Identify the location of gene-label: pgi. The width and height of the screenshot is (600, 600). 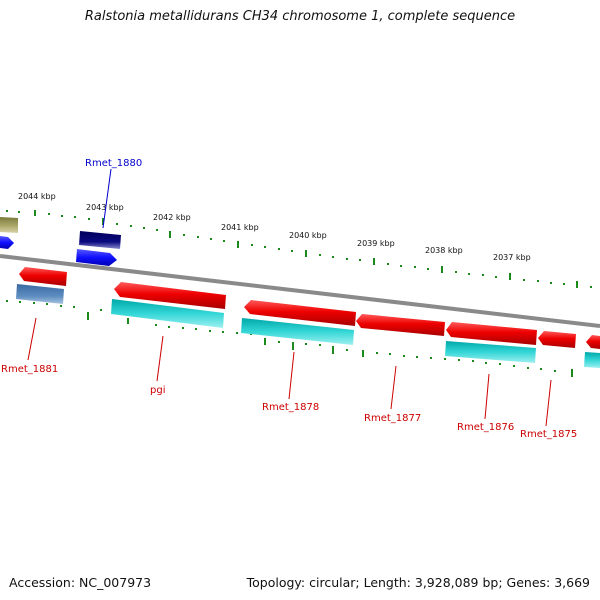
(157, 390).